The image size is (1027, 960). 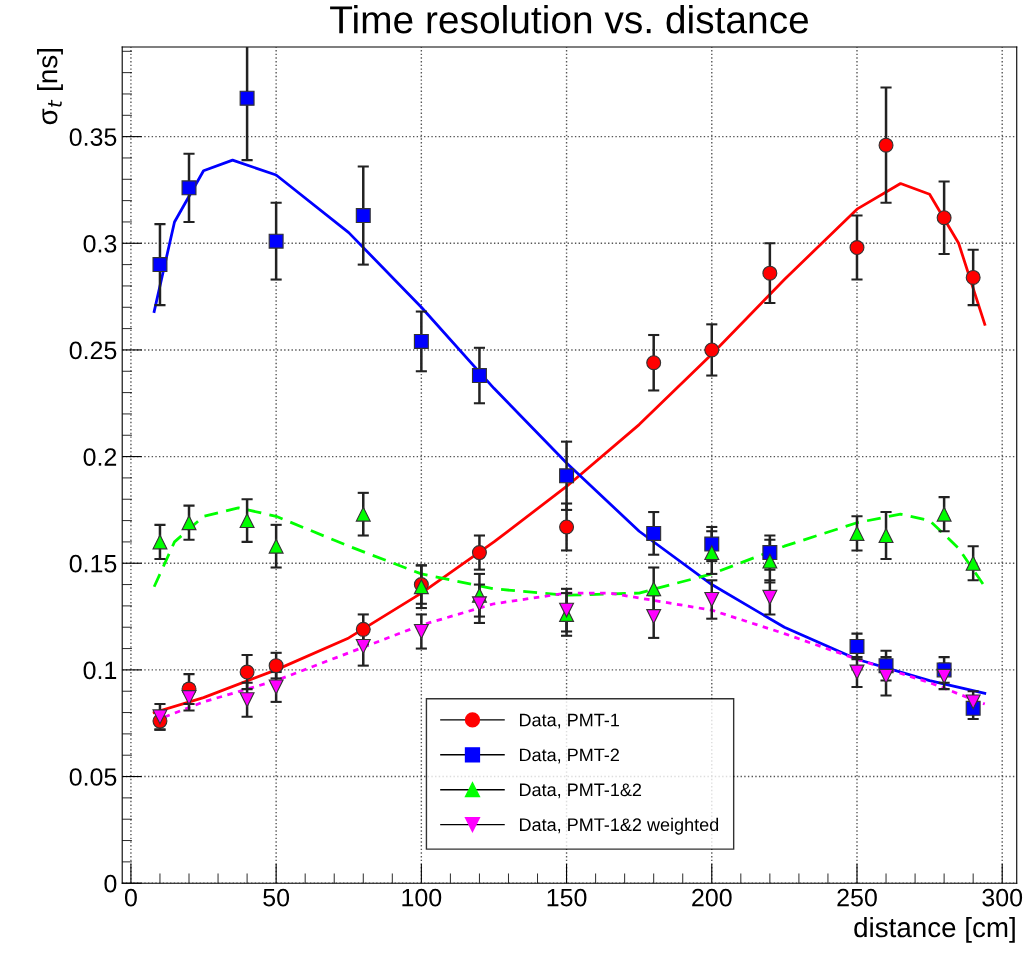 I want to click on x-axis-title: distance [cm], so click(x=934, y=929).